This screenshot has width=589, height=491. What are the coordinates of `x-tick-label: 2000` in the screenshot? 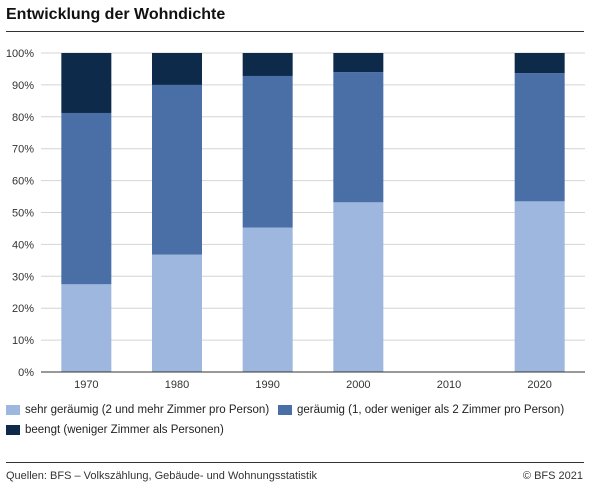 It's located at (358, 385).